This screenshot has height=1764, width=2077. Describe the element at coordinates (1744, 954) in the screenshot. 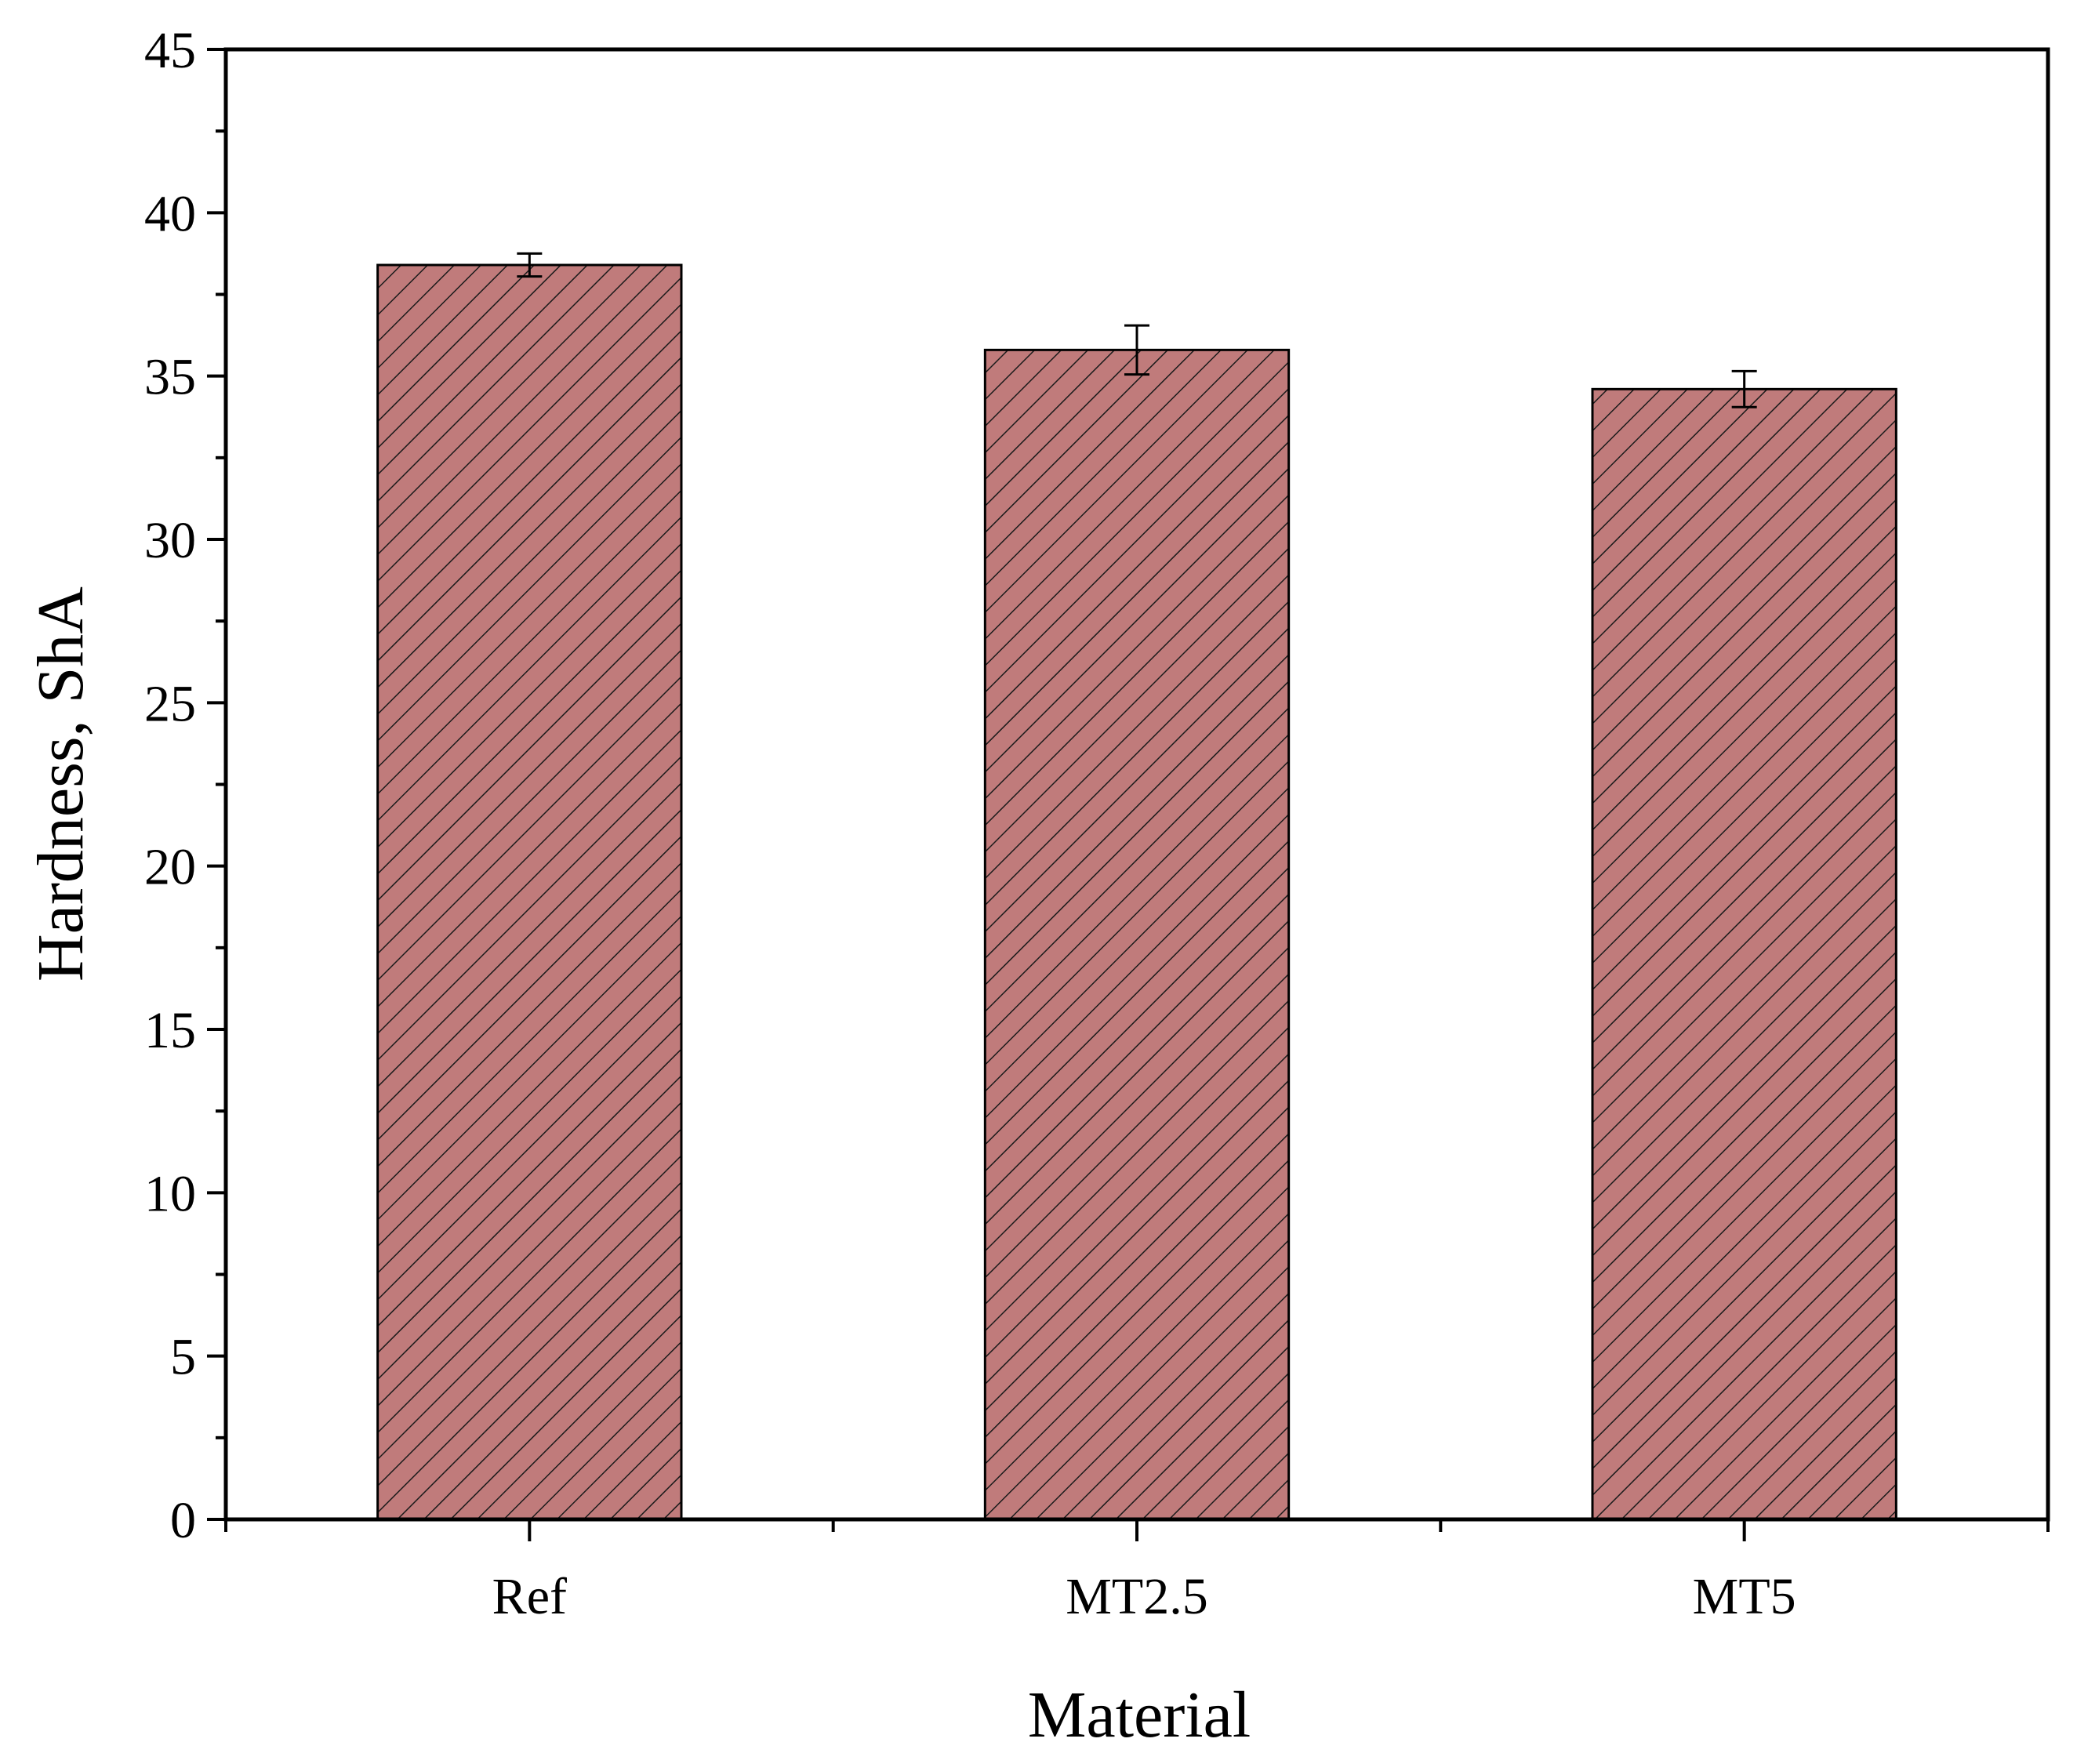

I see `bar-MT5` at that location.